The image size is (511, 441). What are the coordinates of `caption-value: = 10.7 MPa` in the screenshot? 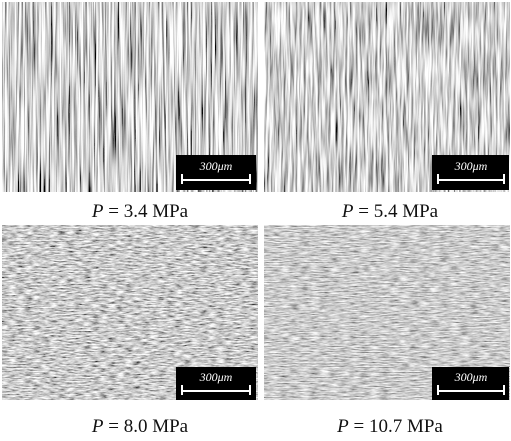 It's located at (399, 426).